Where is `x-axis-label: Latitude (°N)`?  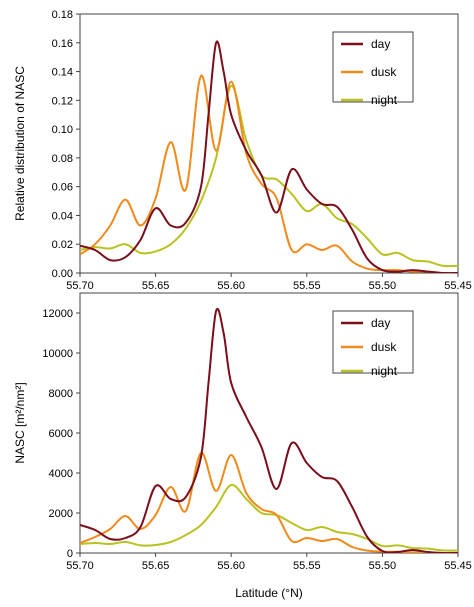 x-axis-label: Latitude (°N) is located at coordinates (269, 593).